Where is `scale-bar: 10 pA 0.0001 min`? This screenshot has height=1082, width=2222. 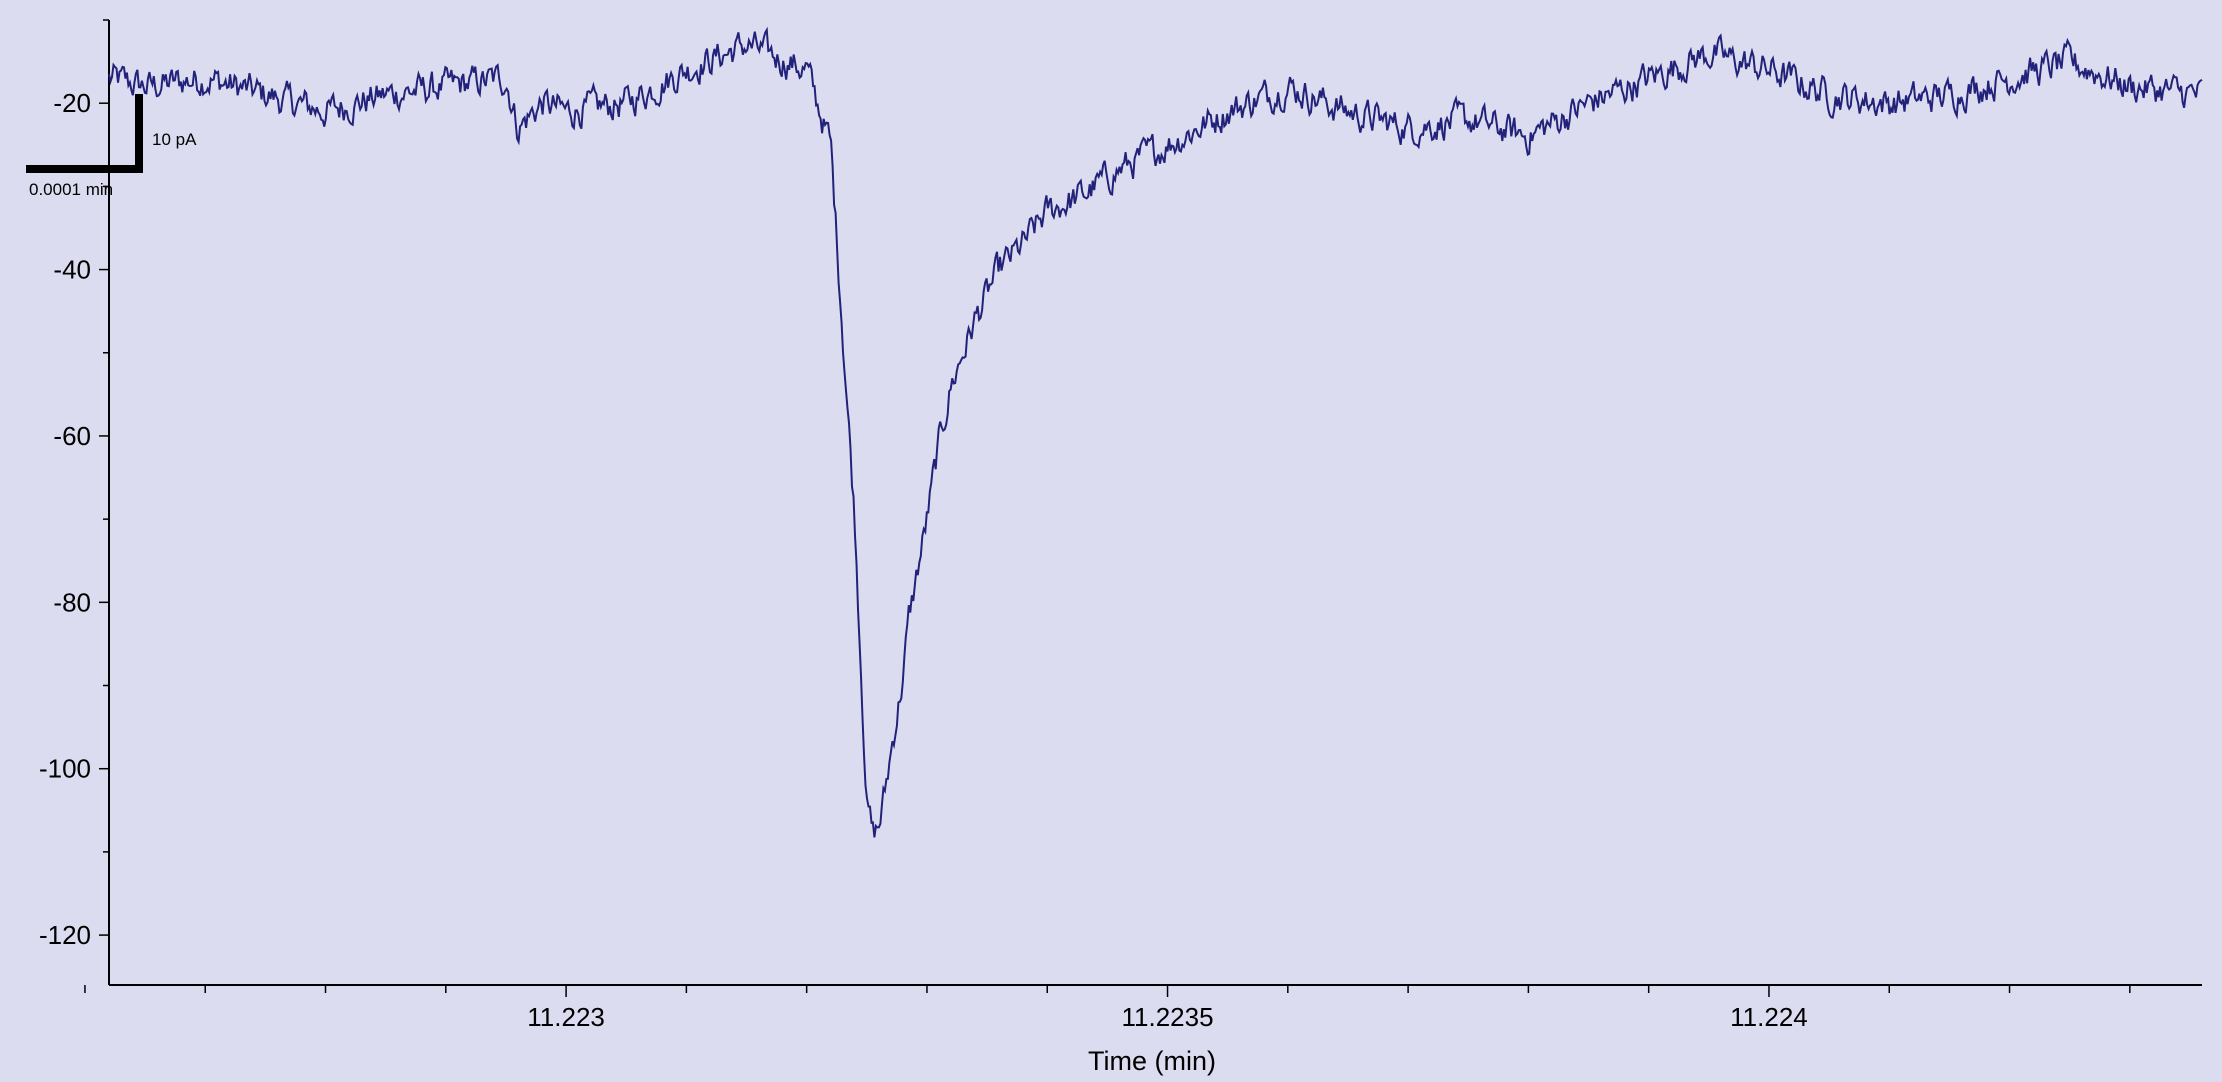
scale-bar: 10 pA 0.0001 min is located at coordinates (111, 146).